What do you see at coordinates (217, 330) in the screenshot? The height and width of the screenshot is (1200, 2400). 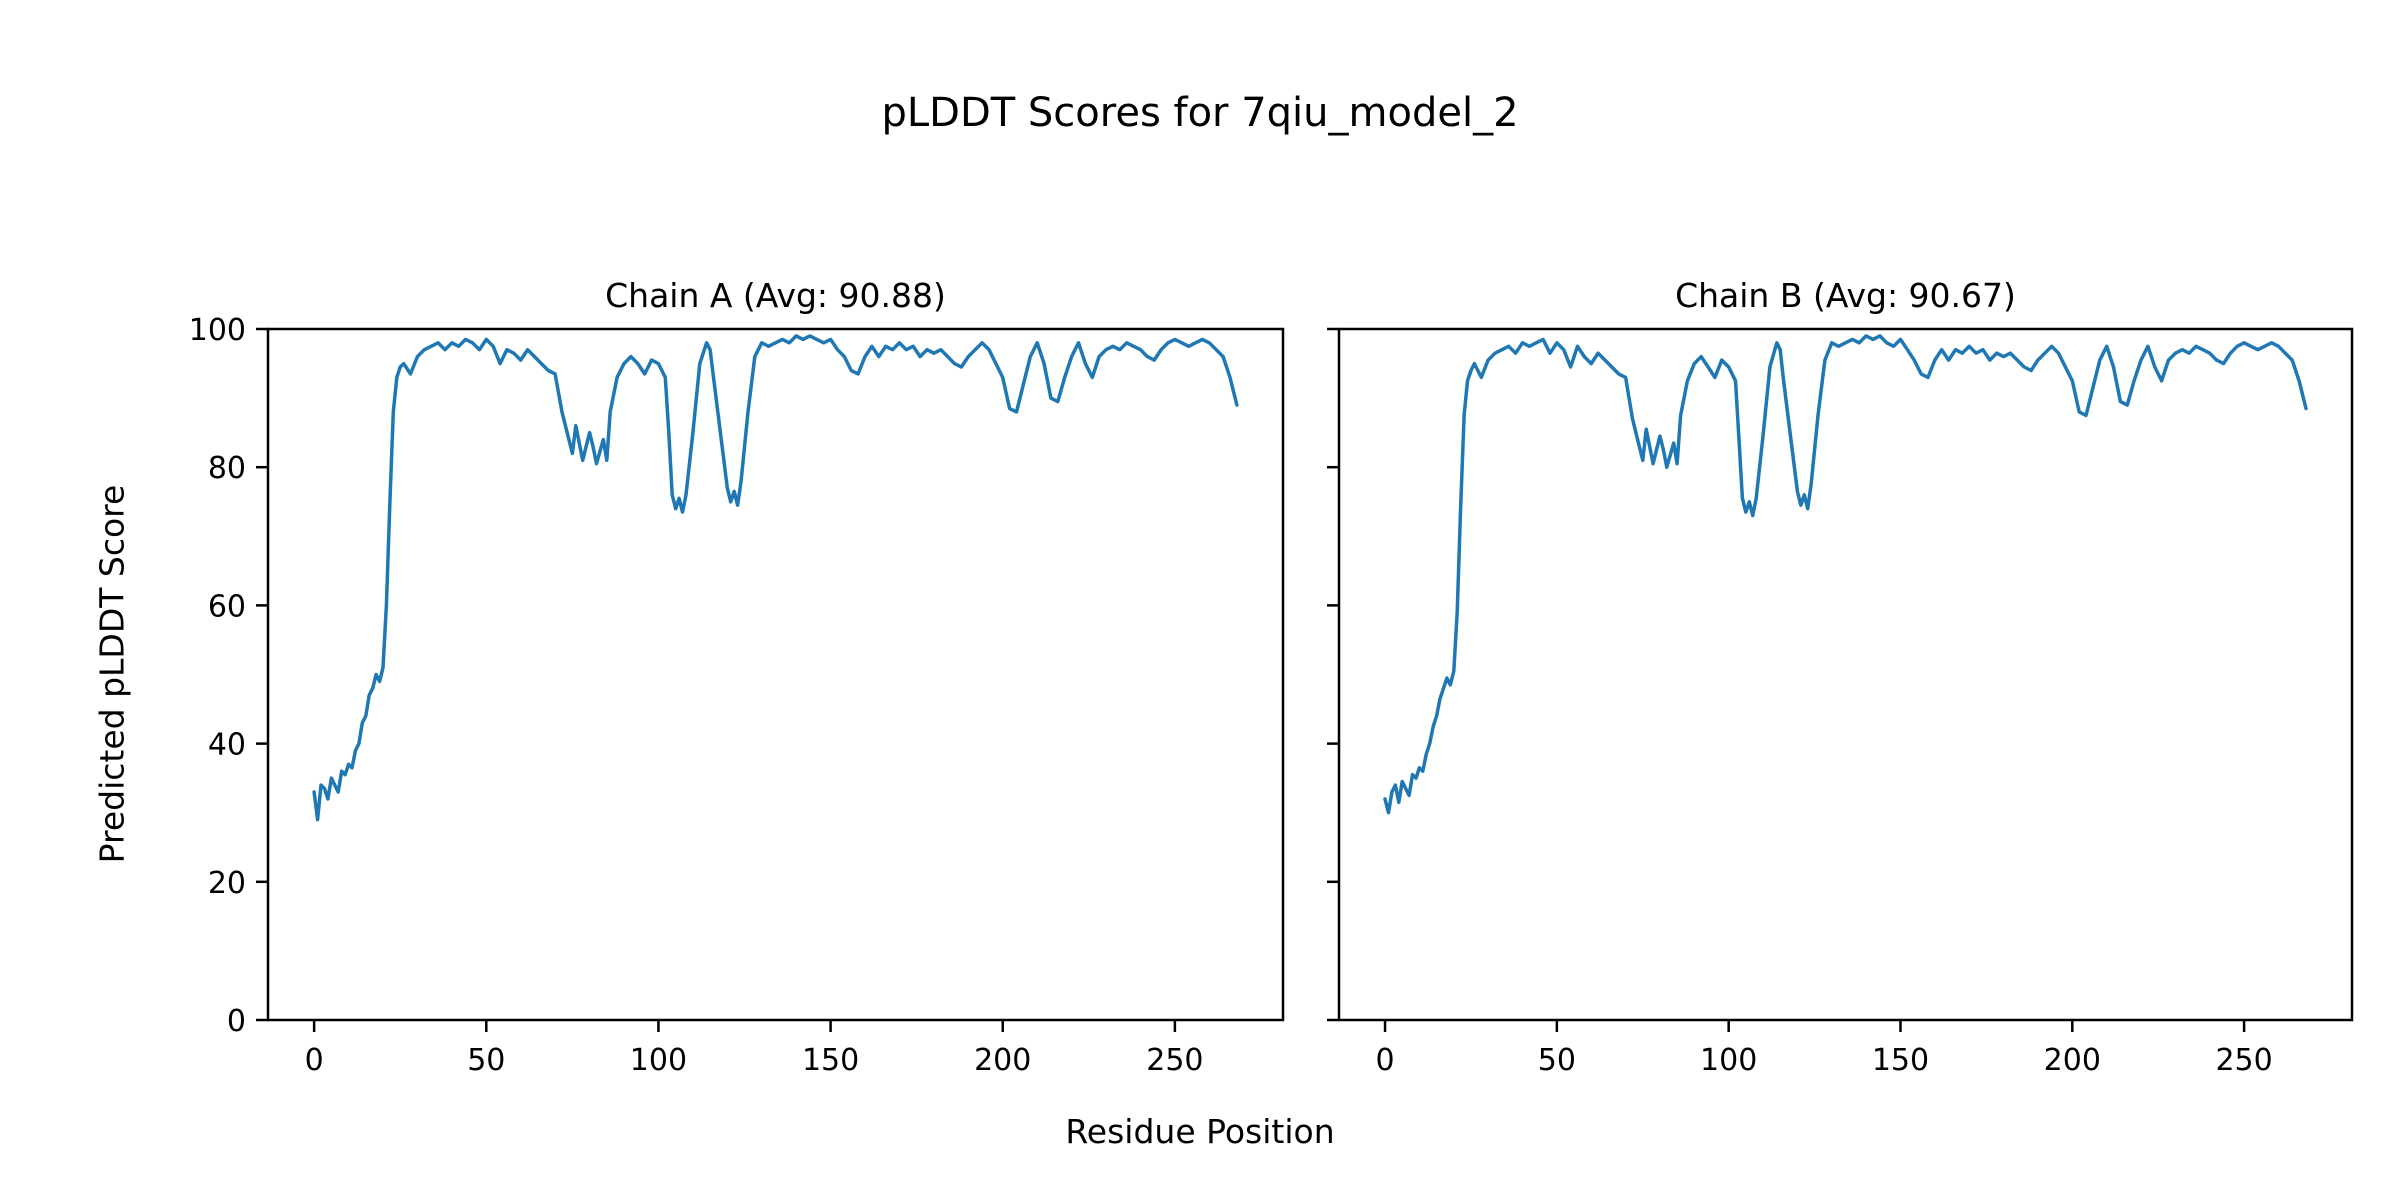 I see `y-tick-label: 100` at bounding box center [217, 330].